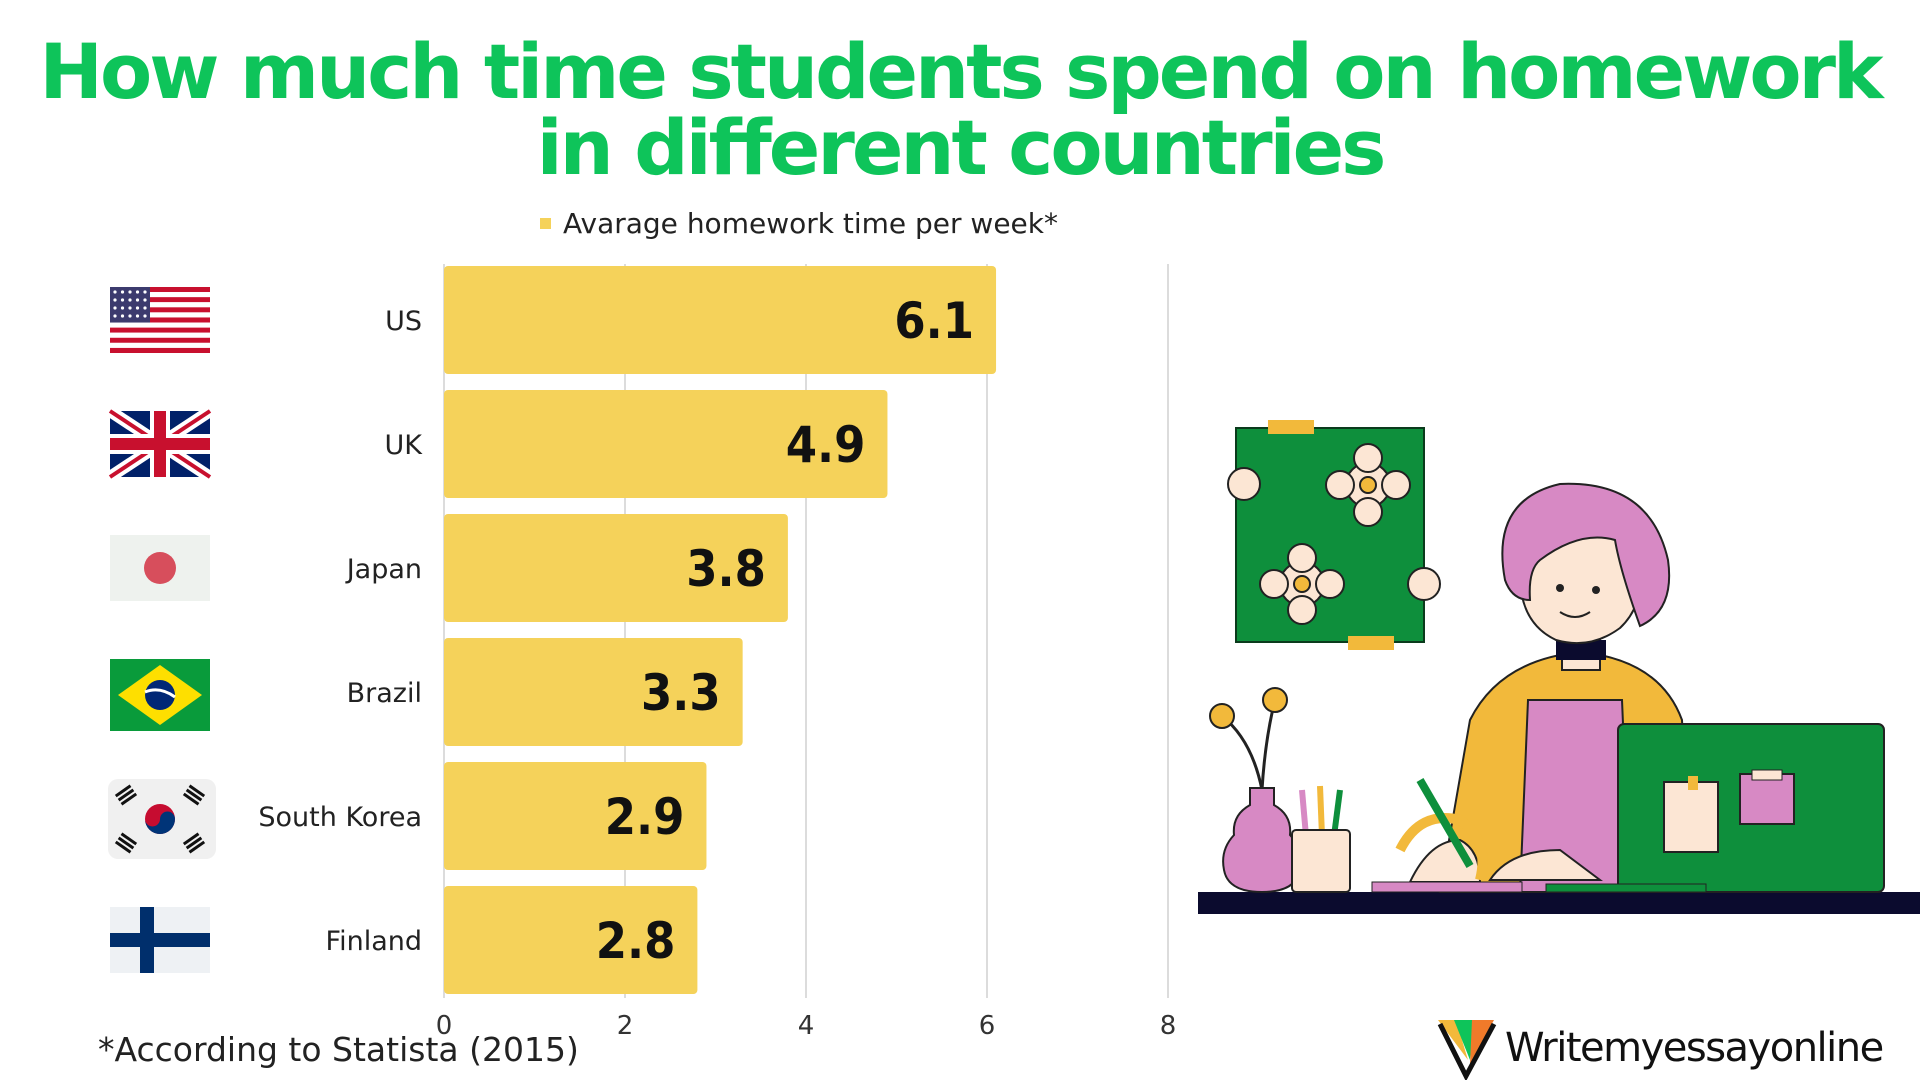 The height and width of the screenshot is (1080, 1920). I want to click on source-footnote: *According to Statista (2015), so click(338, 1049).